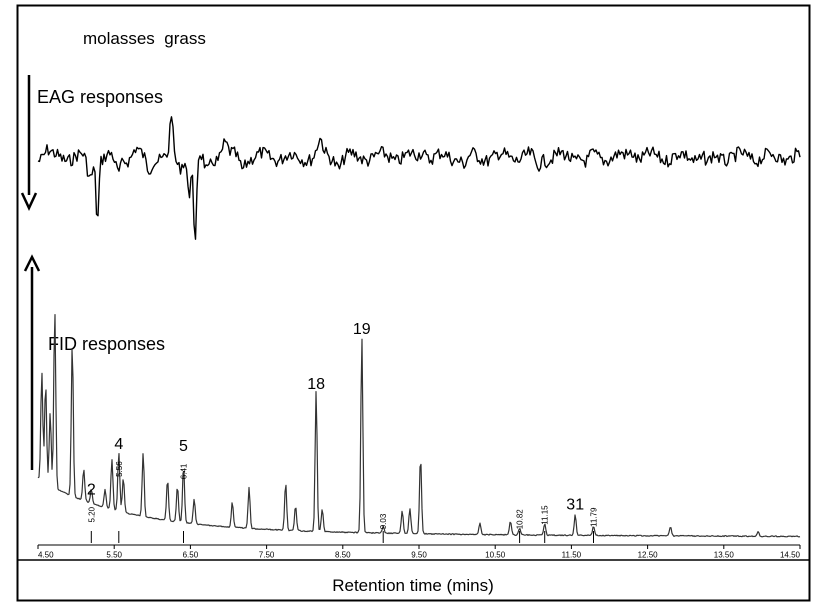 The image size is (814, 606). I want to click on x-tick-label-0: 4.50, so click(46, 555).